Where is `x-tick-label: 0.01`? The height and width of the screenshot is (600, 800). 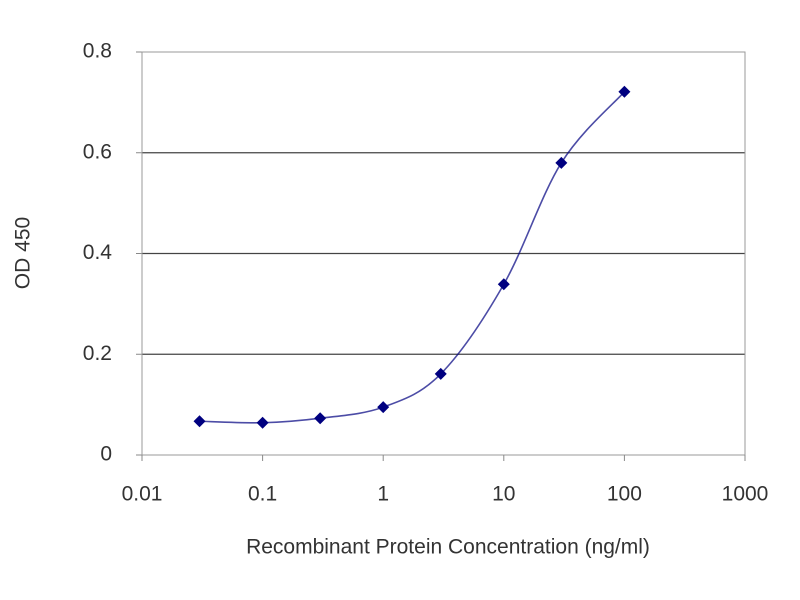
x-tick-label: 0.01 is located at coordinates (142, 494).